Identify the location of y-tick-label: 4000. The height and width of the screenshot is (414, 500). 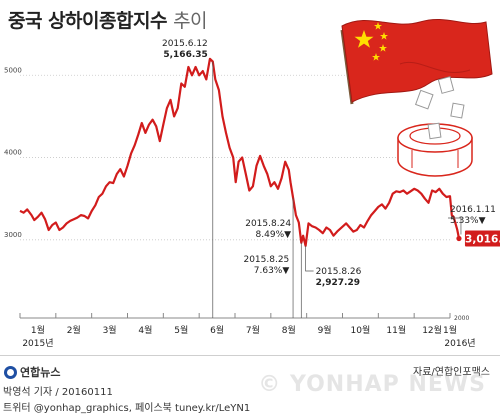
(13, 153).